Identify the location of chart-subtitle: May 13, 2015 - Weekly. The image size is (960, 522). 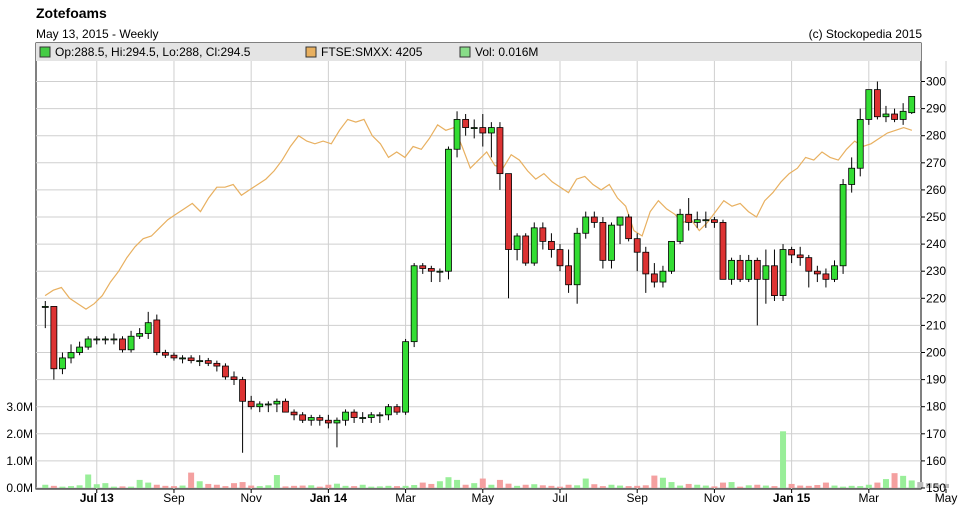
(97, 34).